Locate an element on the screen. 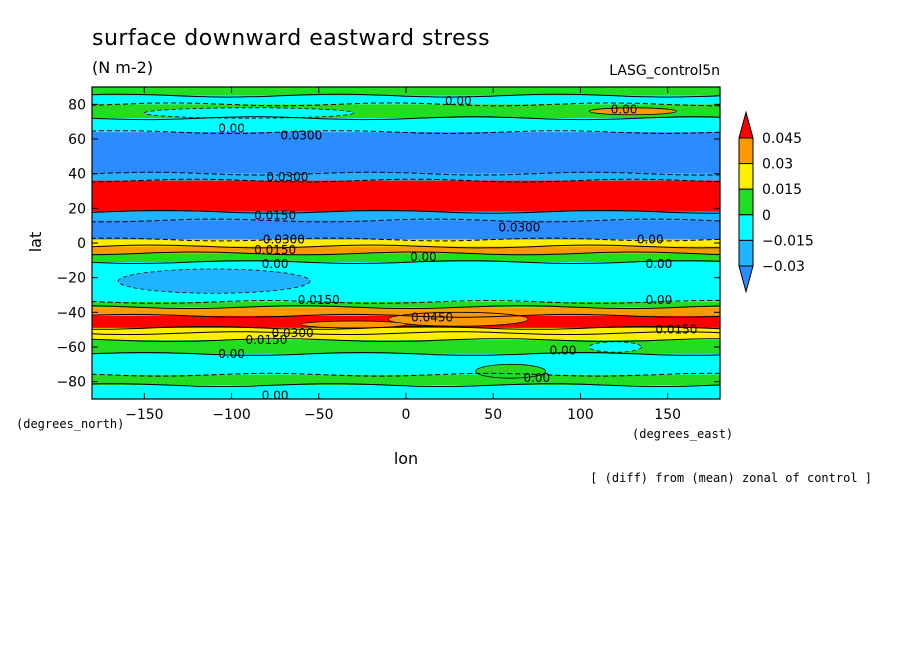  comparison-note: [ (diff) from (mean) zonal of control ] is located at coordinates (731, 478).